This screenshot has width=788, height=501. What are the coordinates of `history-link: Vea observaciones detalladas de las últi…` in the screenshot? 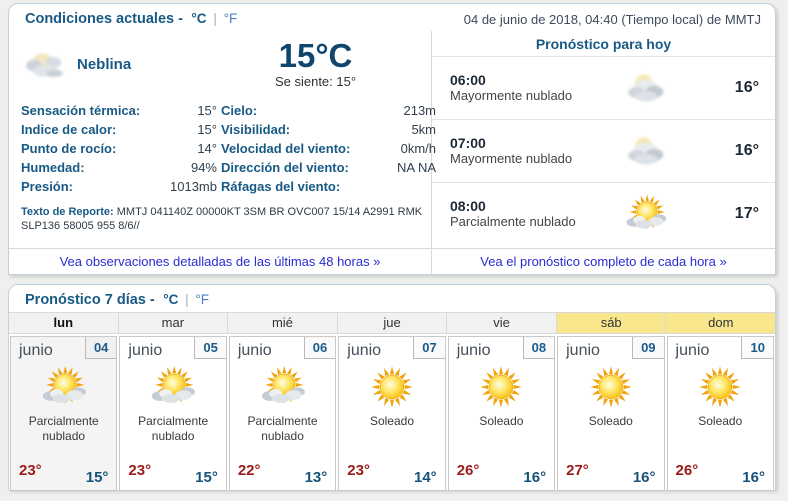 It's located at (220, 261).